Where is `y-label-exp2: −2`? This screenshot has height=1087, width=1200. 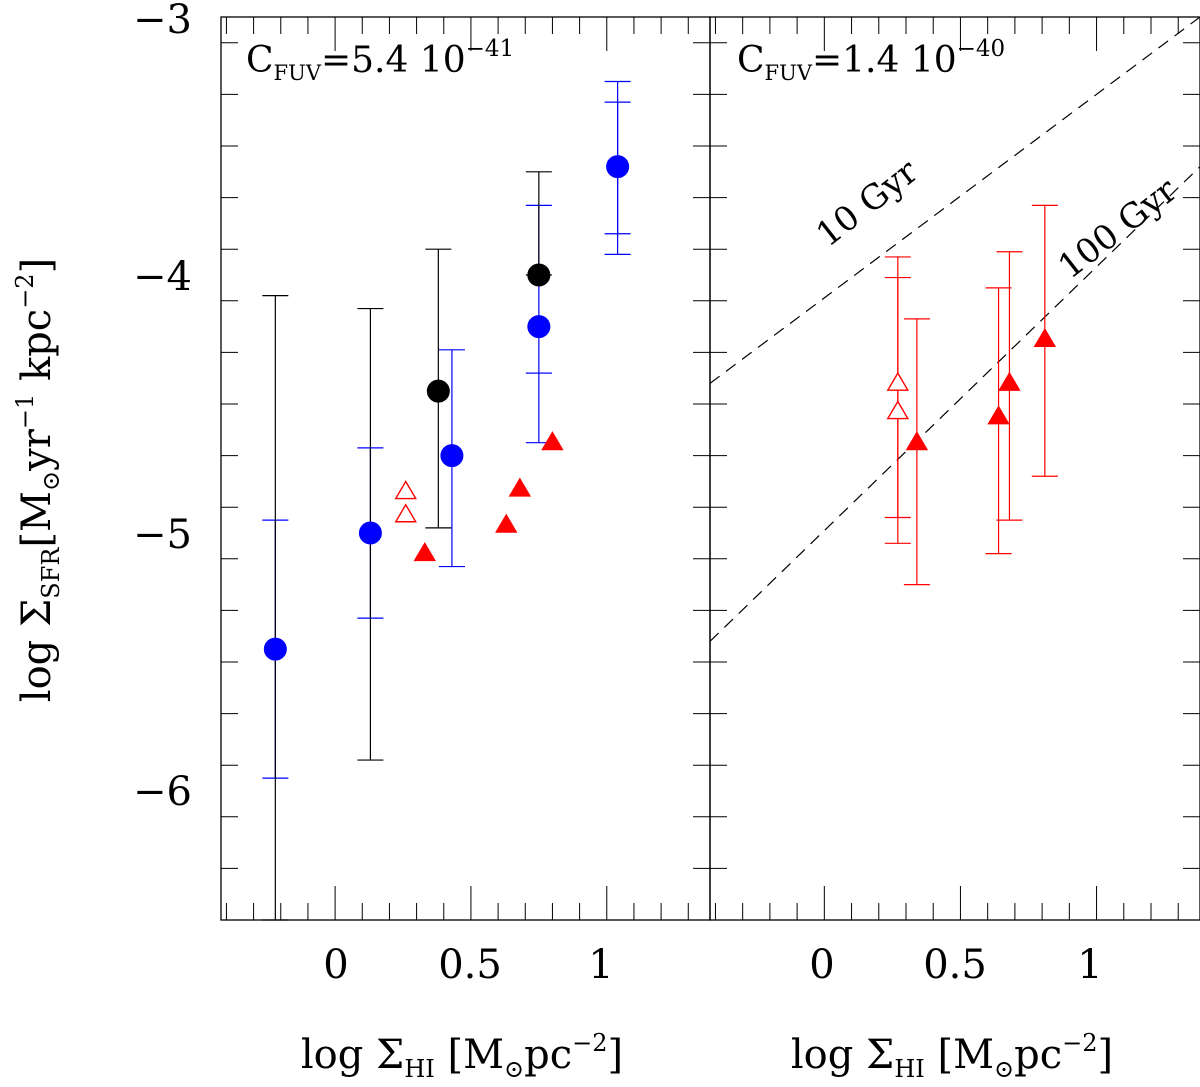
y-label-exp2: −2 is located at coordinates (25, 290).